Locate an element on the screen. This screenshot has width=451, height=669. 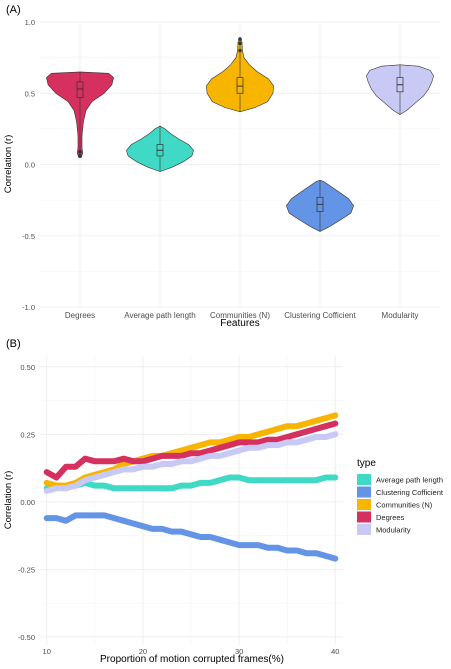
y-tick-label: 0.50 is located at coordinates (27, 367).